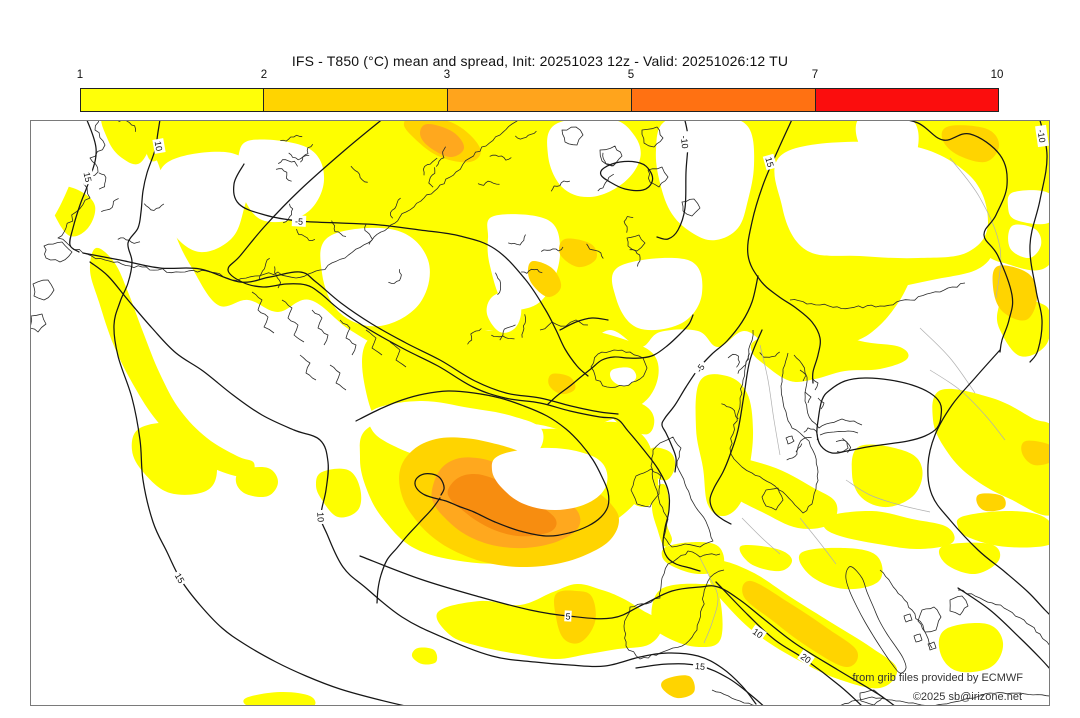 The image size is (1080, 718). I want to click on svg-text: -5, so click(299, 221).